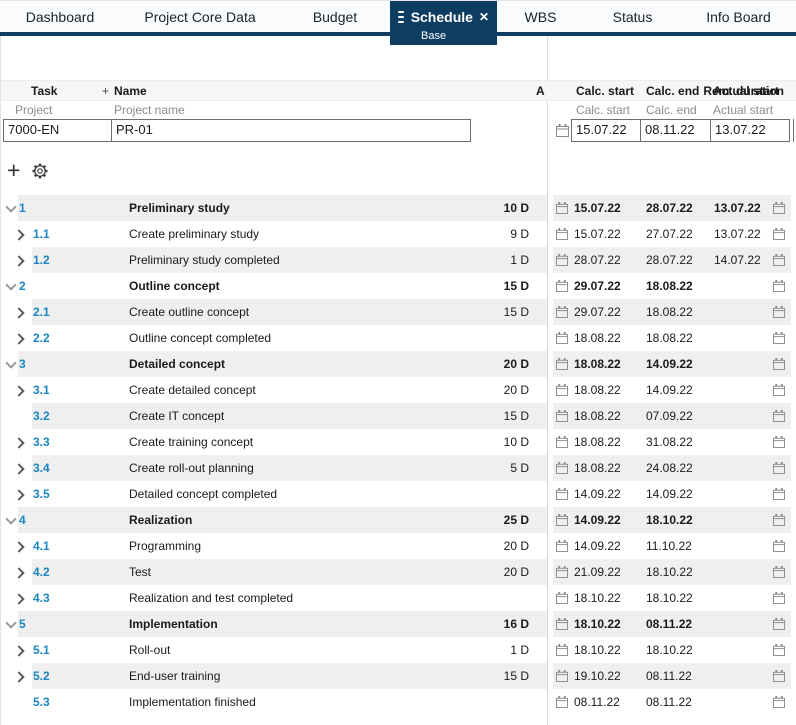 The width and height of the screenshot is (796, 725). What do you see at coordinates (675, 130) in the screenshot?
I see `project-calc-end-field: 08.11.22` at bounding box center [675, 130].